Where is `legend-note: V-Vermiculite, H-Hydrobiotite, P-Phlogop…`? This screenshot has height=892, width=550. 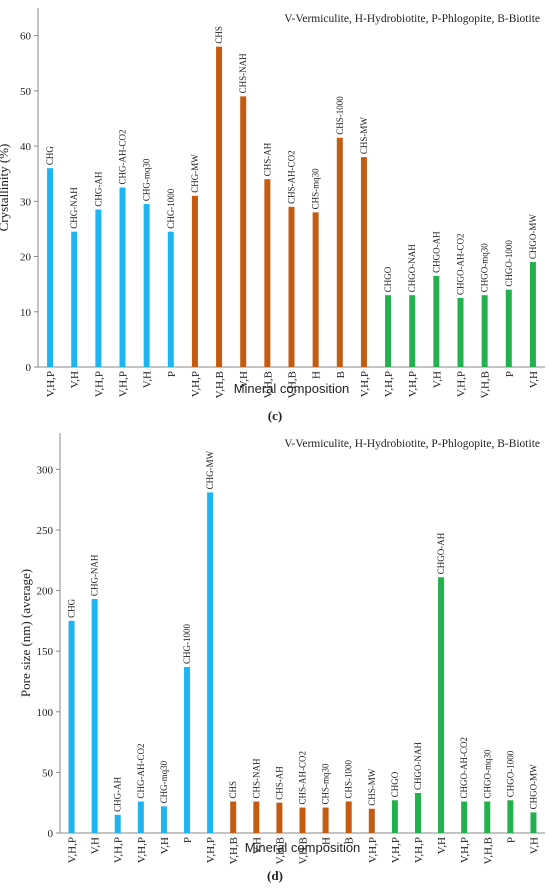
legend-note: V-Vermiculite, H-Hydrobiotite, P-Phlogop… is located at coordinates (412, 444).